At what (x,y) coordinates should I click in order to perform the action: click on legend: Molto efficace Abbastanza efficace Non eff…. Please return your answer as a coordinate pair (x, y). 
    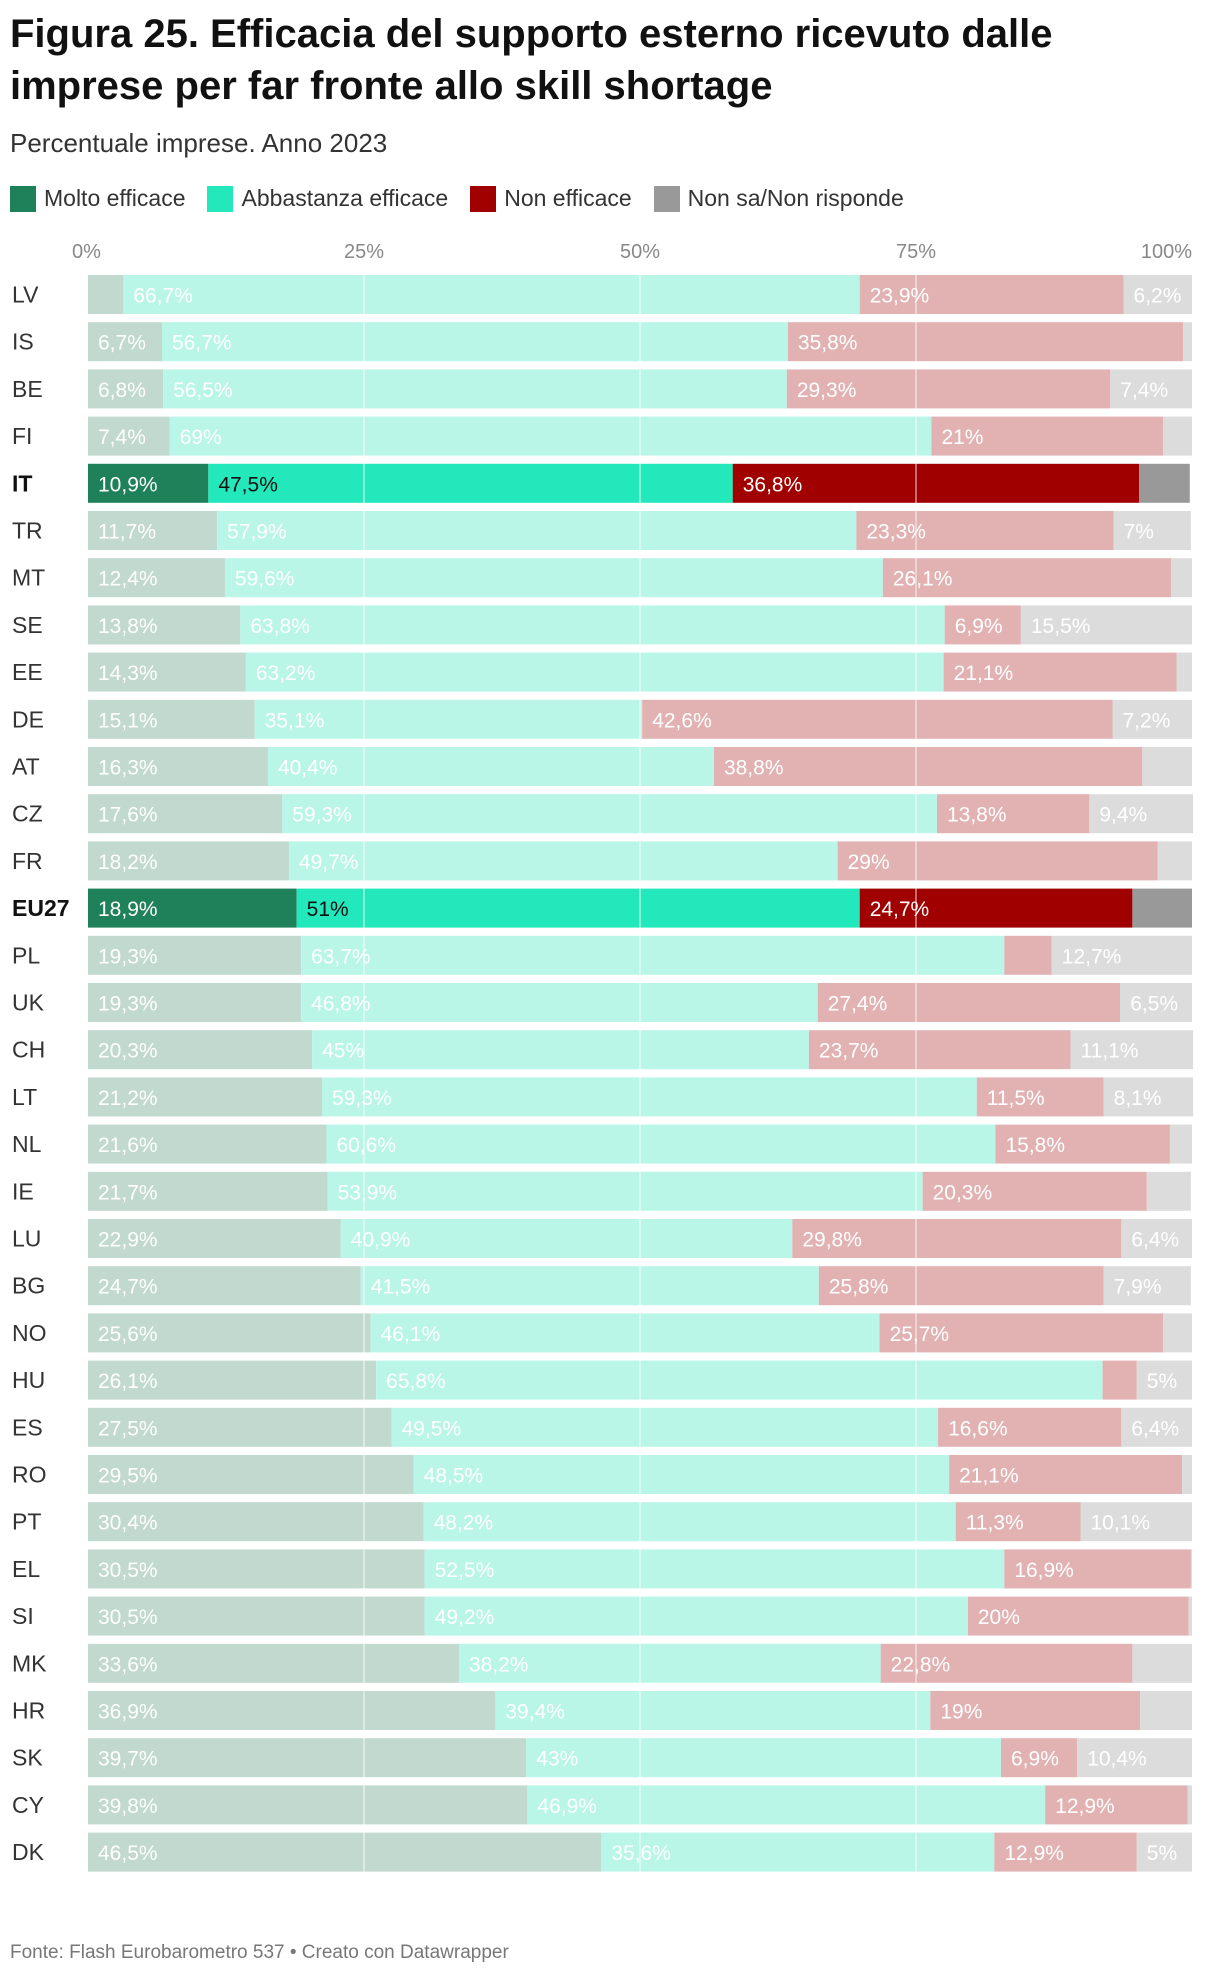
    Looking at the image, I should click on (457, 198).